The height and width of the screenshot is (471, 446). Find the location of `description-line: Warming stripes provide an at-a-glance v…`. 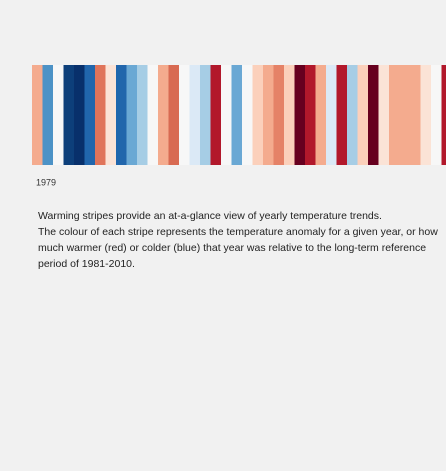

description-line: Warming stripes provide an at-a-glance v… is located at coordinates (210, 216).